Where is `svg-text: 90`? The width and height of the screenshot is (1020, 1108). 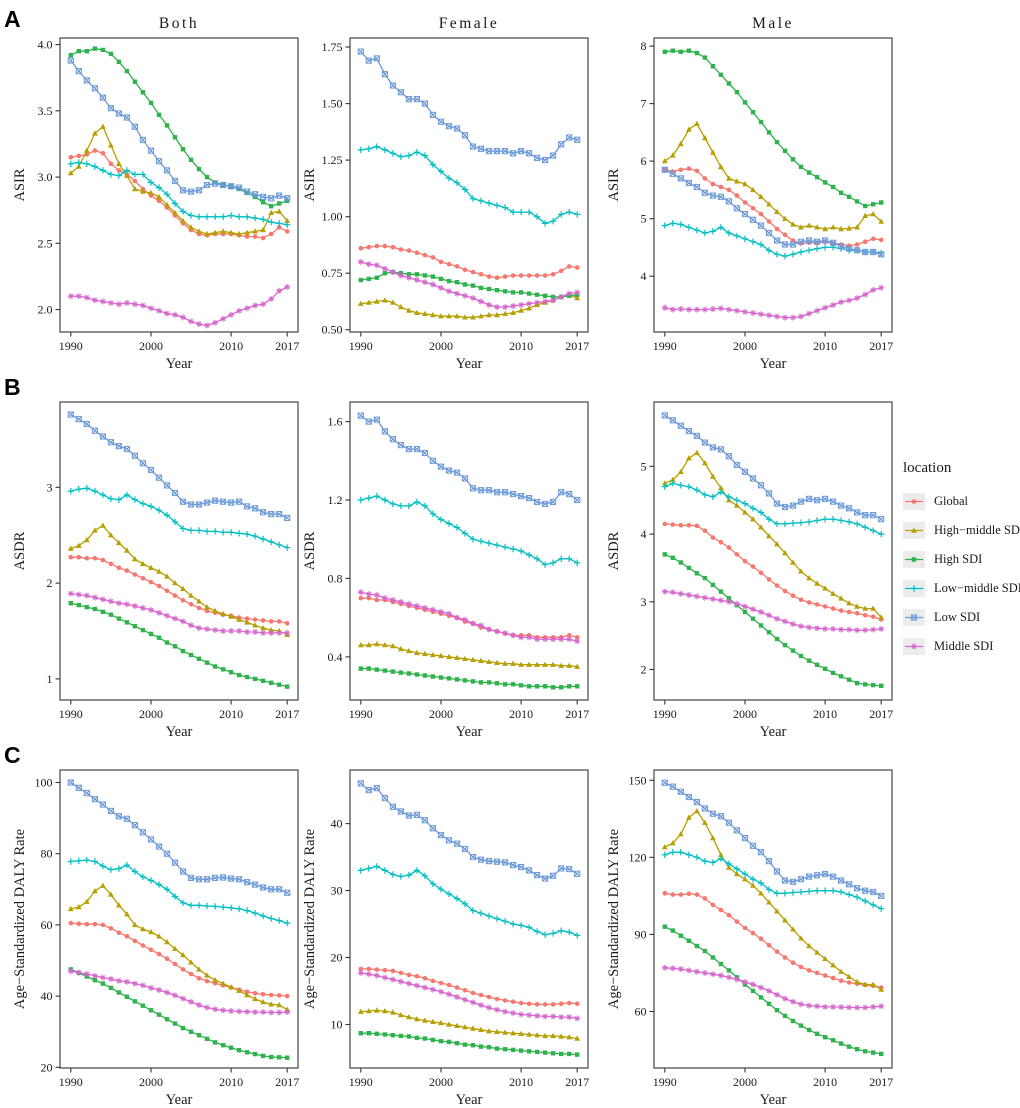 svg-text: 90 is located at coordinates (641, 934).